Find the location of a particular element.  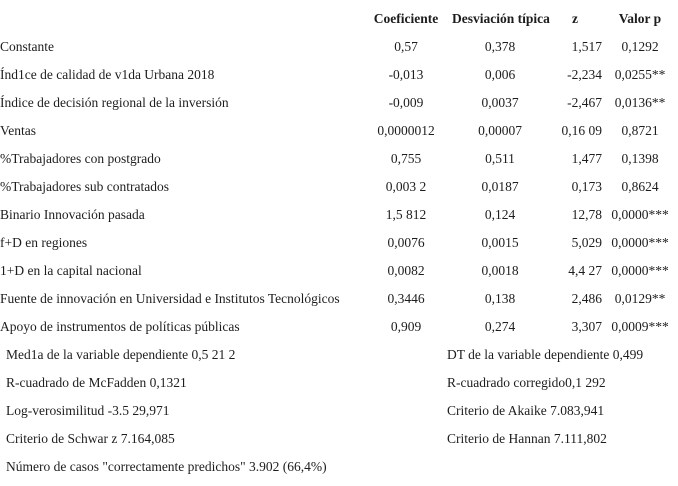

coef-cell: 0,003 2 is located at coordinates (406, 186).